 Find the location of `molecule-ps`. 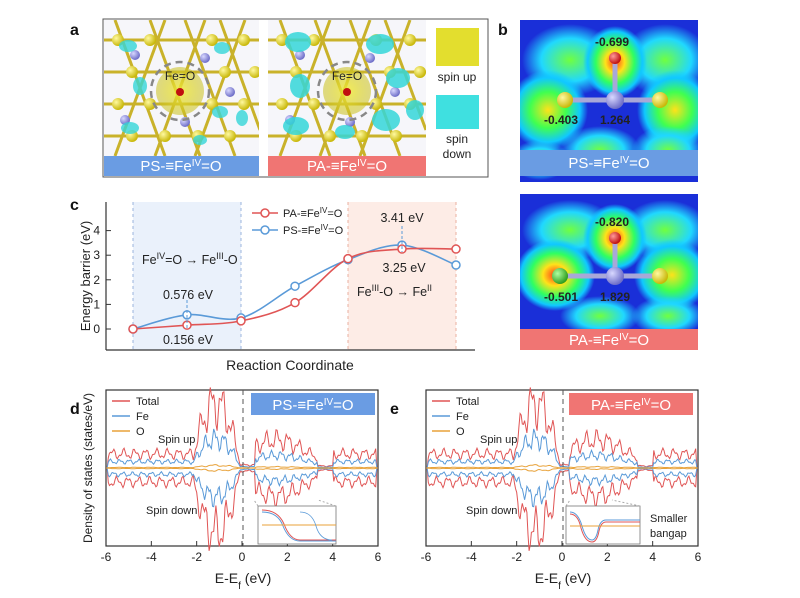

molecule-ps is located at coordinates (612, 80).